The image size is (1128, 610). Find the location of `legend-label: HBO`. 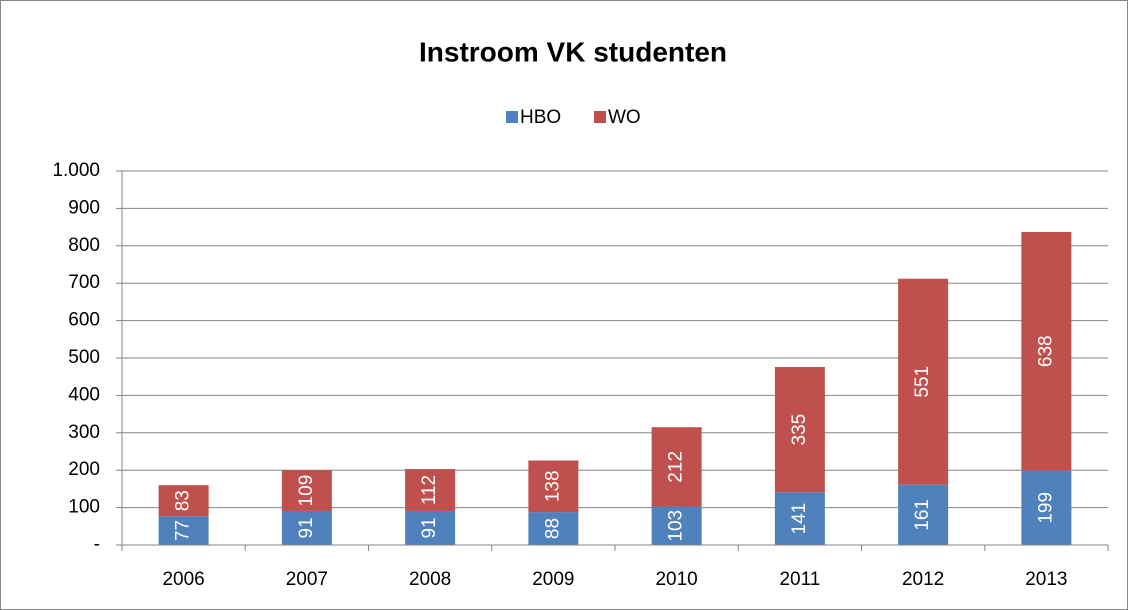

legend-label: HBO is located at coordinates (540, 117).